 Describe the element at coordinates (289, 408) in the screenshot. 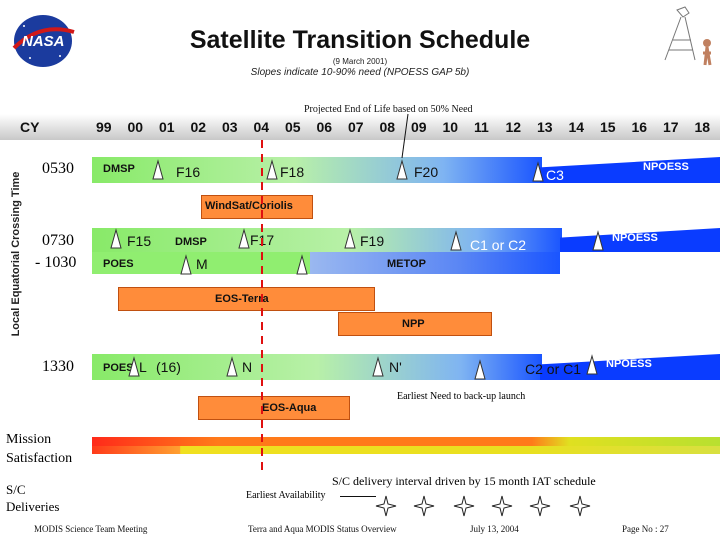

I see `label-eos-aqua: EOS-Aqua` at that location.